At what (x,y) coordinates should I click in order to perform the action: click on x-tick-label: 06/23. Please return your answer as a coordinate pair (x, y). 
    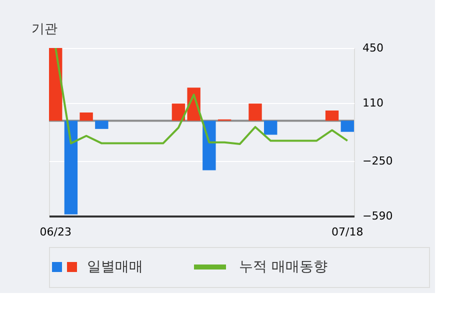
    Looking at the image, I should click on (56, 232).